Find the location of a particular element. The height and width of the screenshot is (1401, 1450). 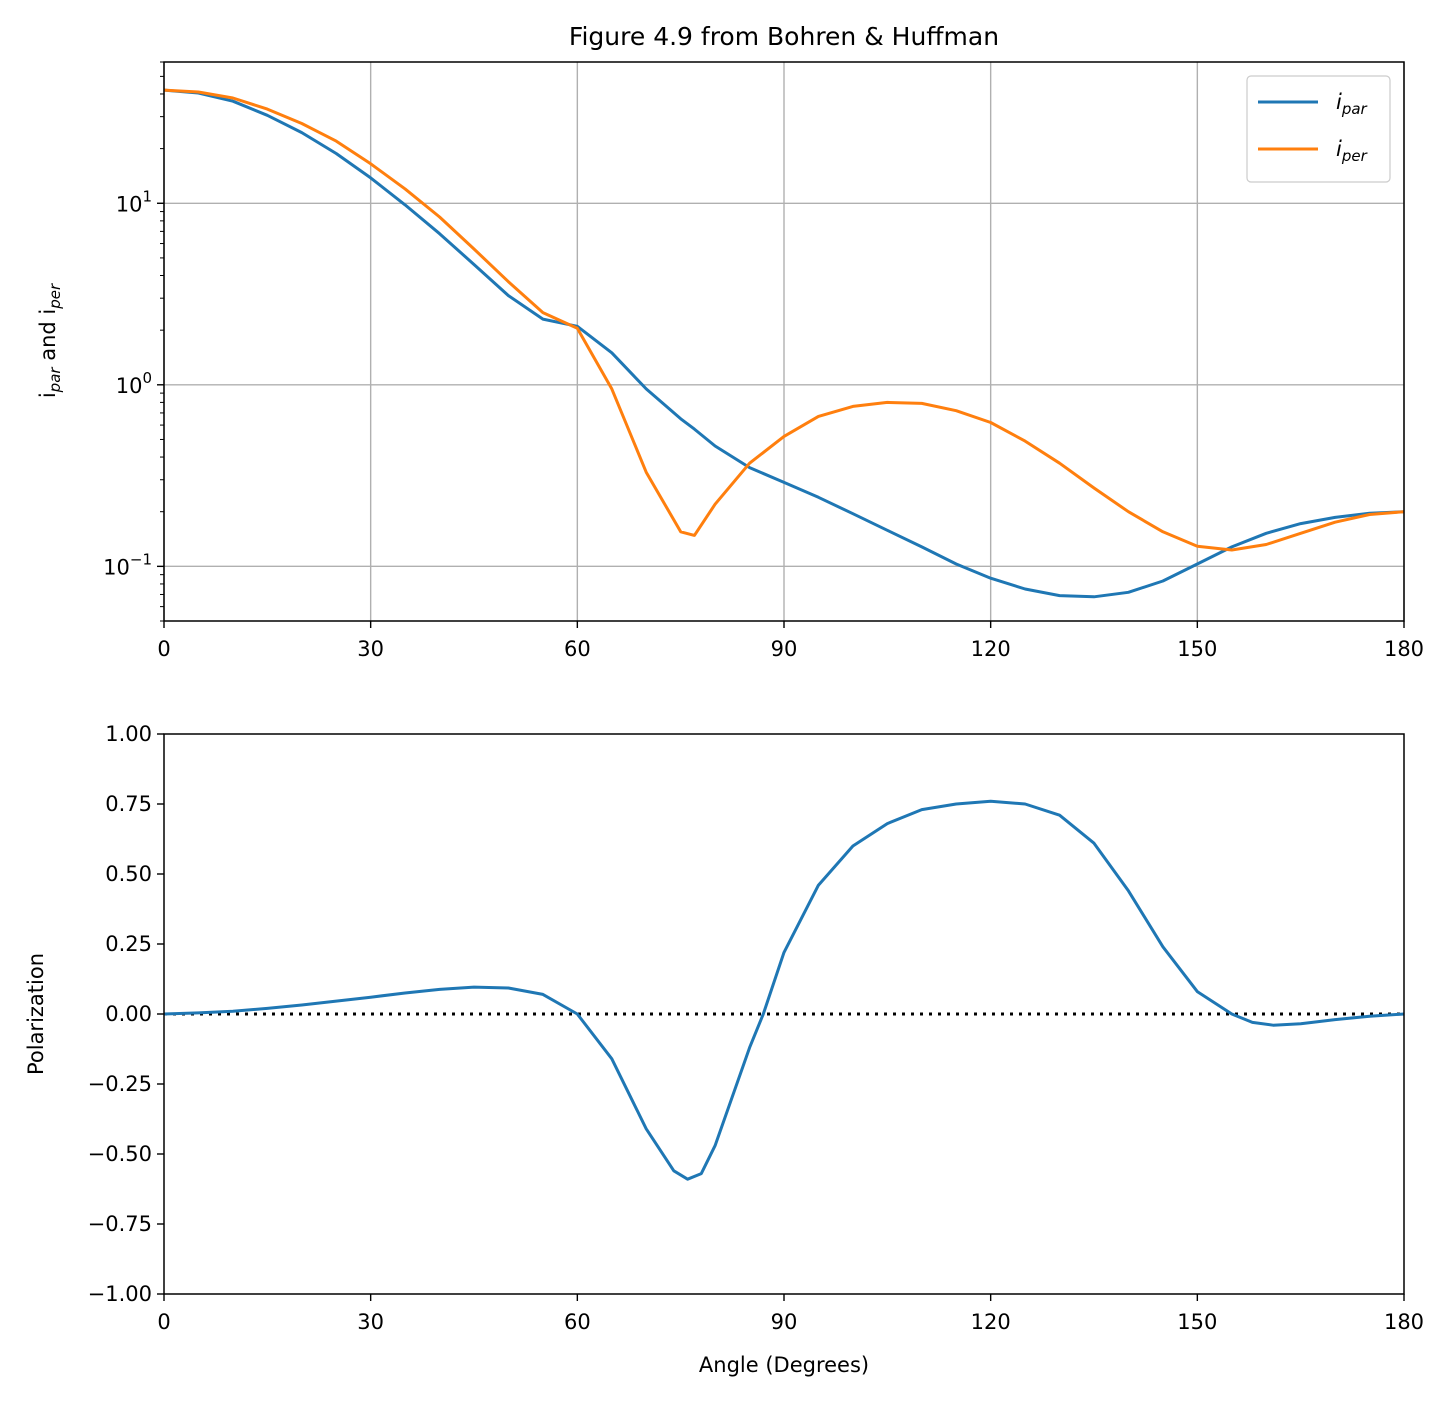

top-y-tick-label: 10¹ is located at coordinates (134, 201).